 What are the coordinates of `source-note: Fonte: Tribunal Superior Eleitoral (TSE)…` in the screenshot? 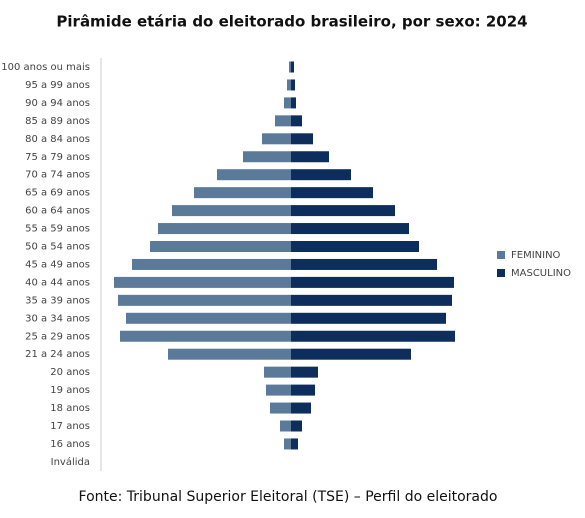 It's located at (288, 497).